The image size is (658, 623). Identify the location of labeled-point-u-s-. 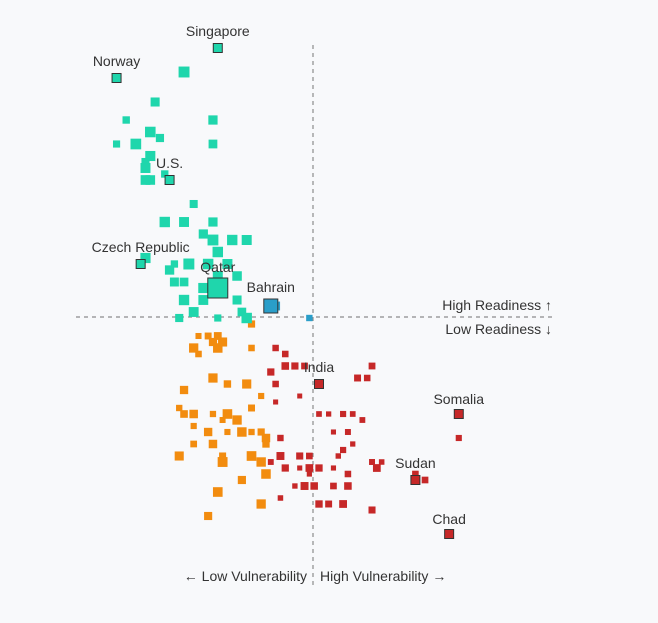
(169, 180).